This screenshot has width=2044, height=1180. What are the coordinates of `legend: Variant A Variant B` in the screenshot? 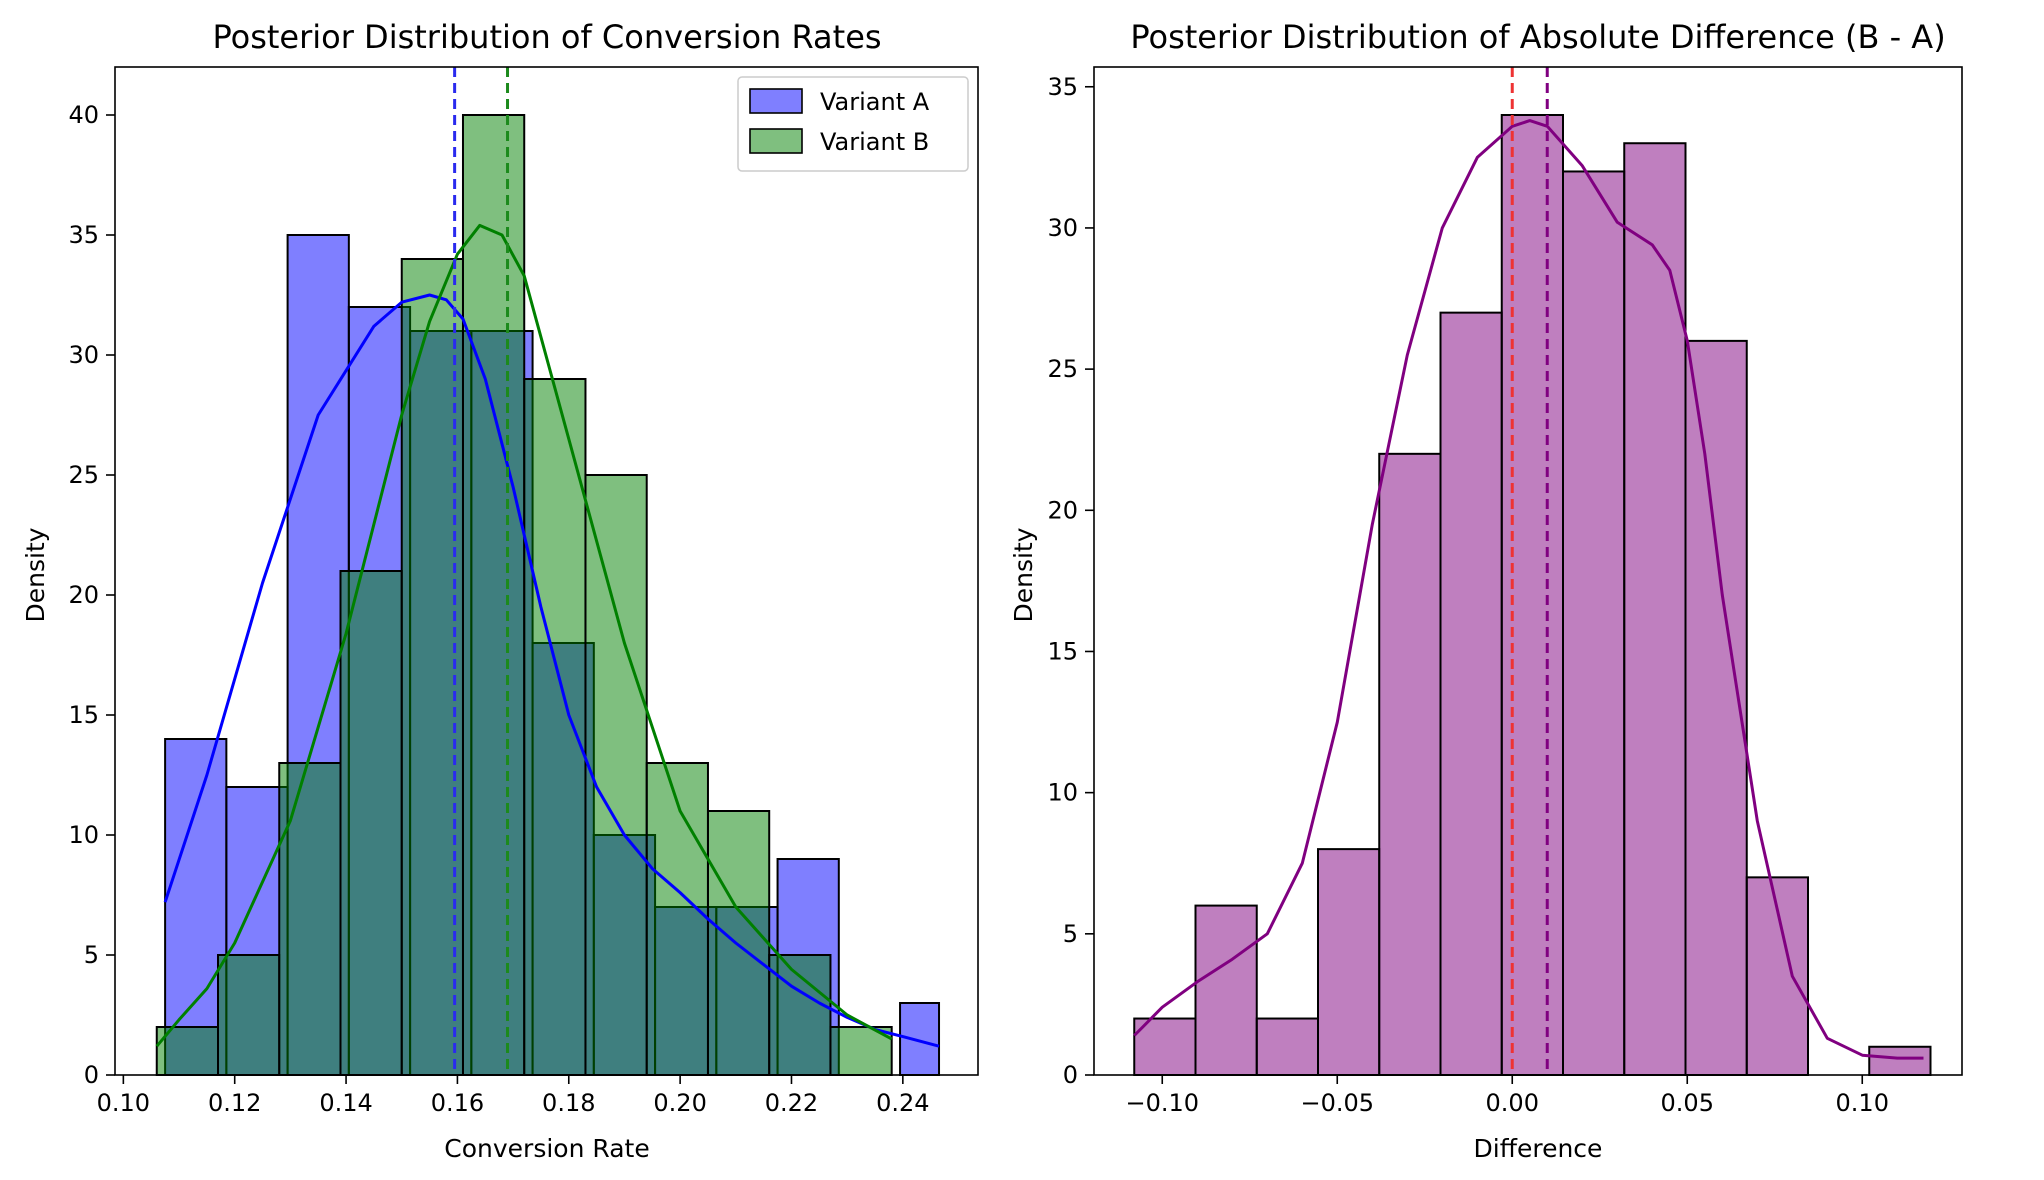 It's located at (853, 124).